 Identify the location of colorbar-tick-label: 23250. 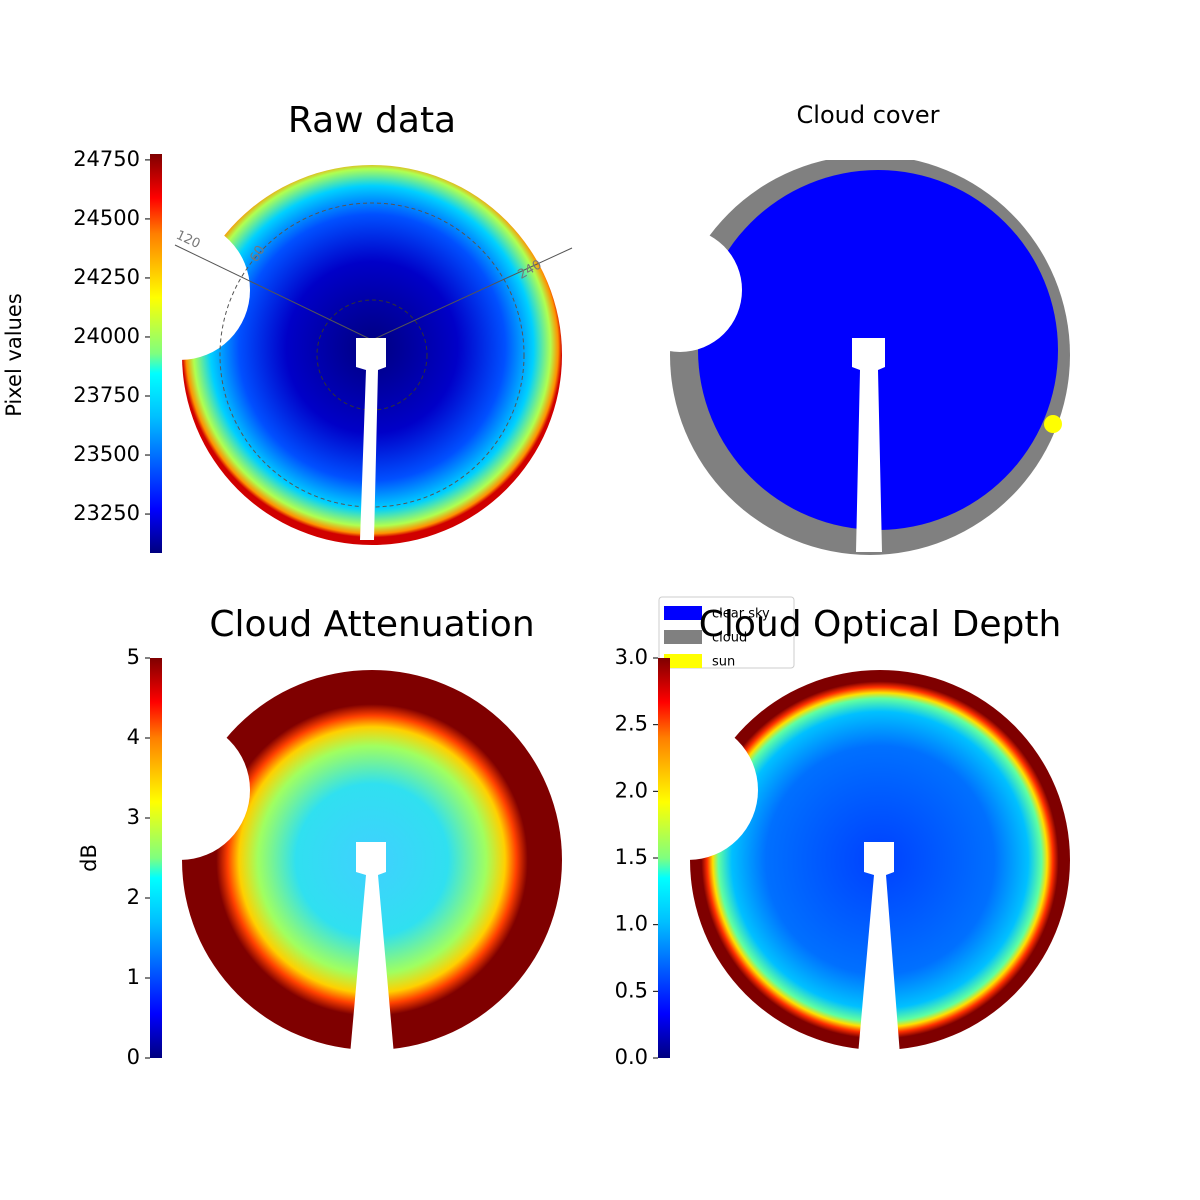
(106, 513).